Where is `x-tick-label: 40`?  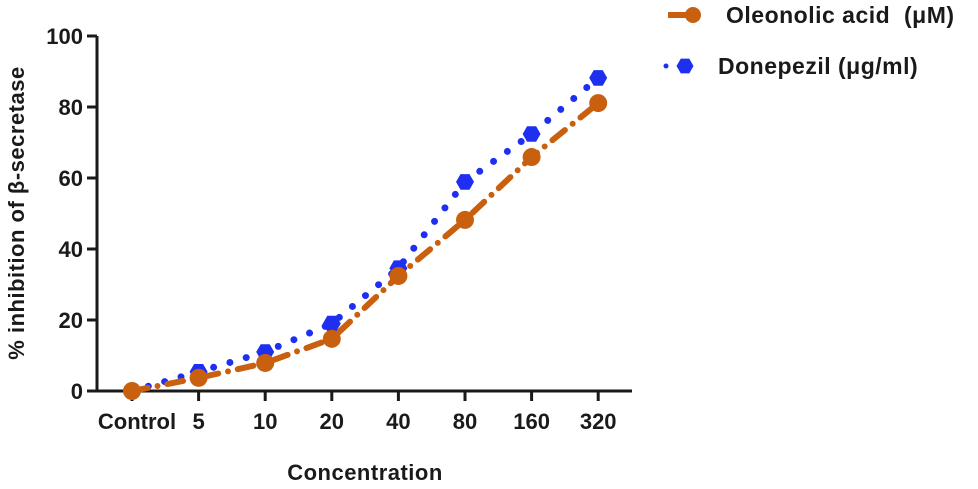
x-tick-label: 40 is located at coordinates (398, 421).